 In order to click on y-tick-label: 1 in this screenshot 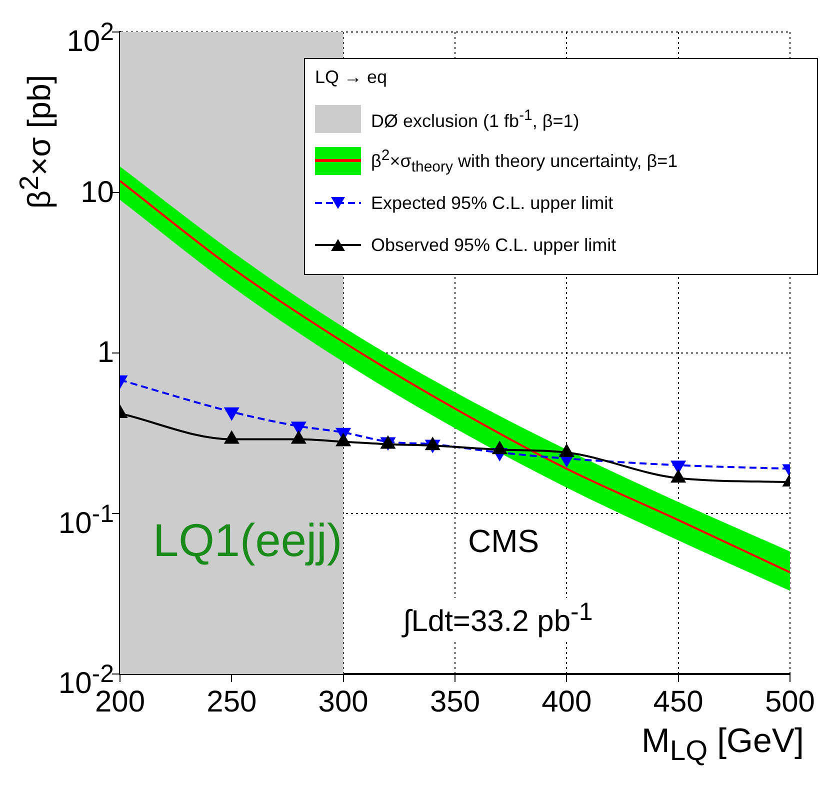, I will do `click(105, 353)`.